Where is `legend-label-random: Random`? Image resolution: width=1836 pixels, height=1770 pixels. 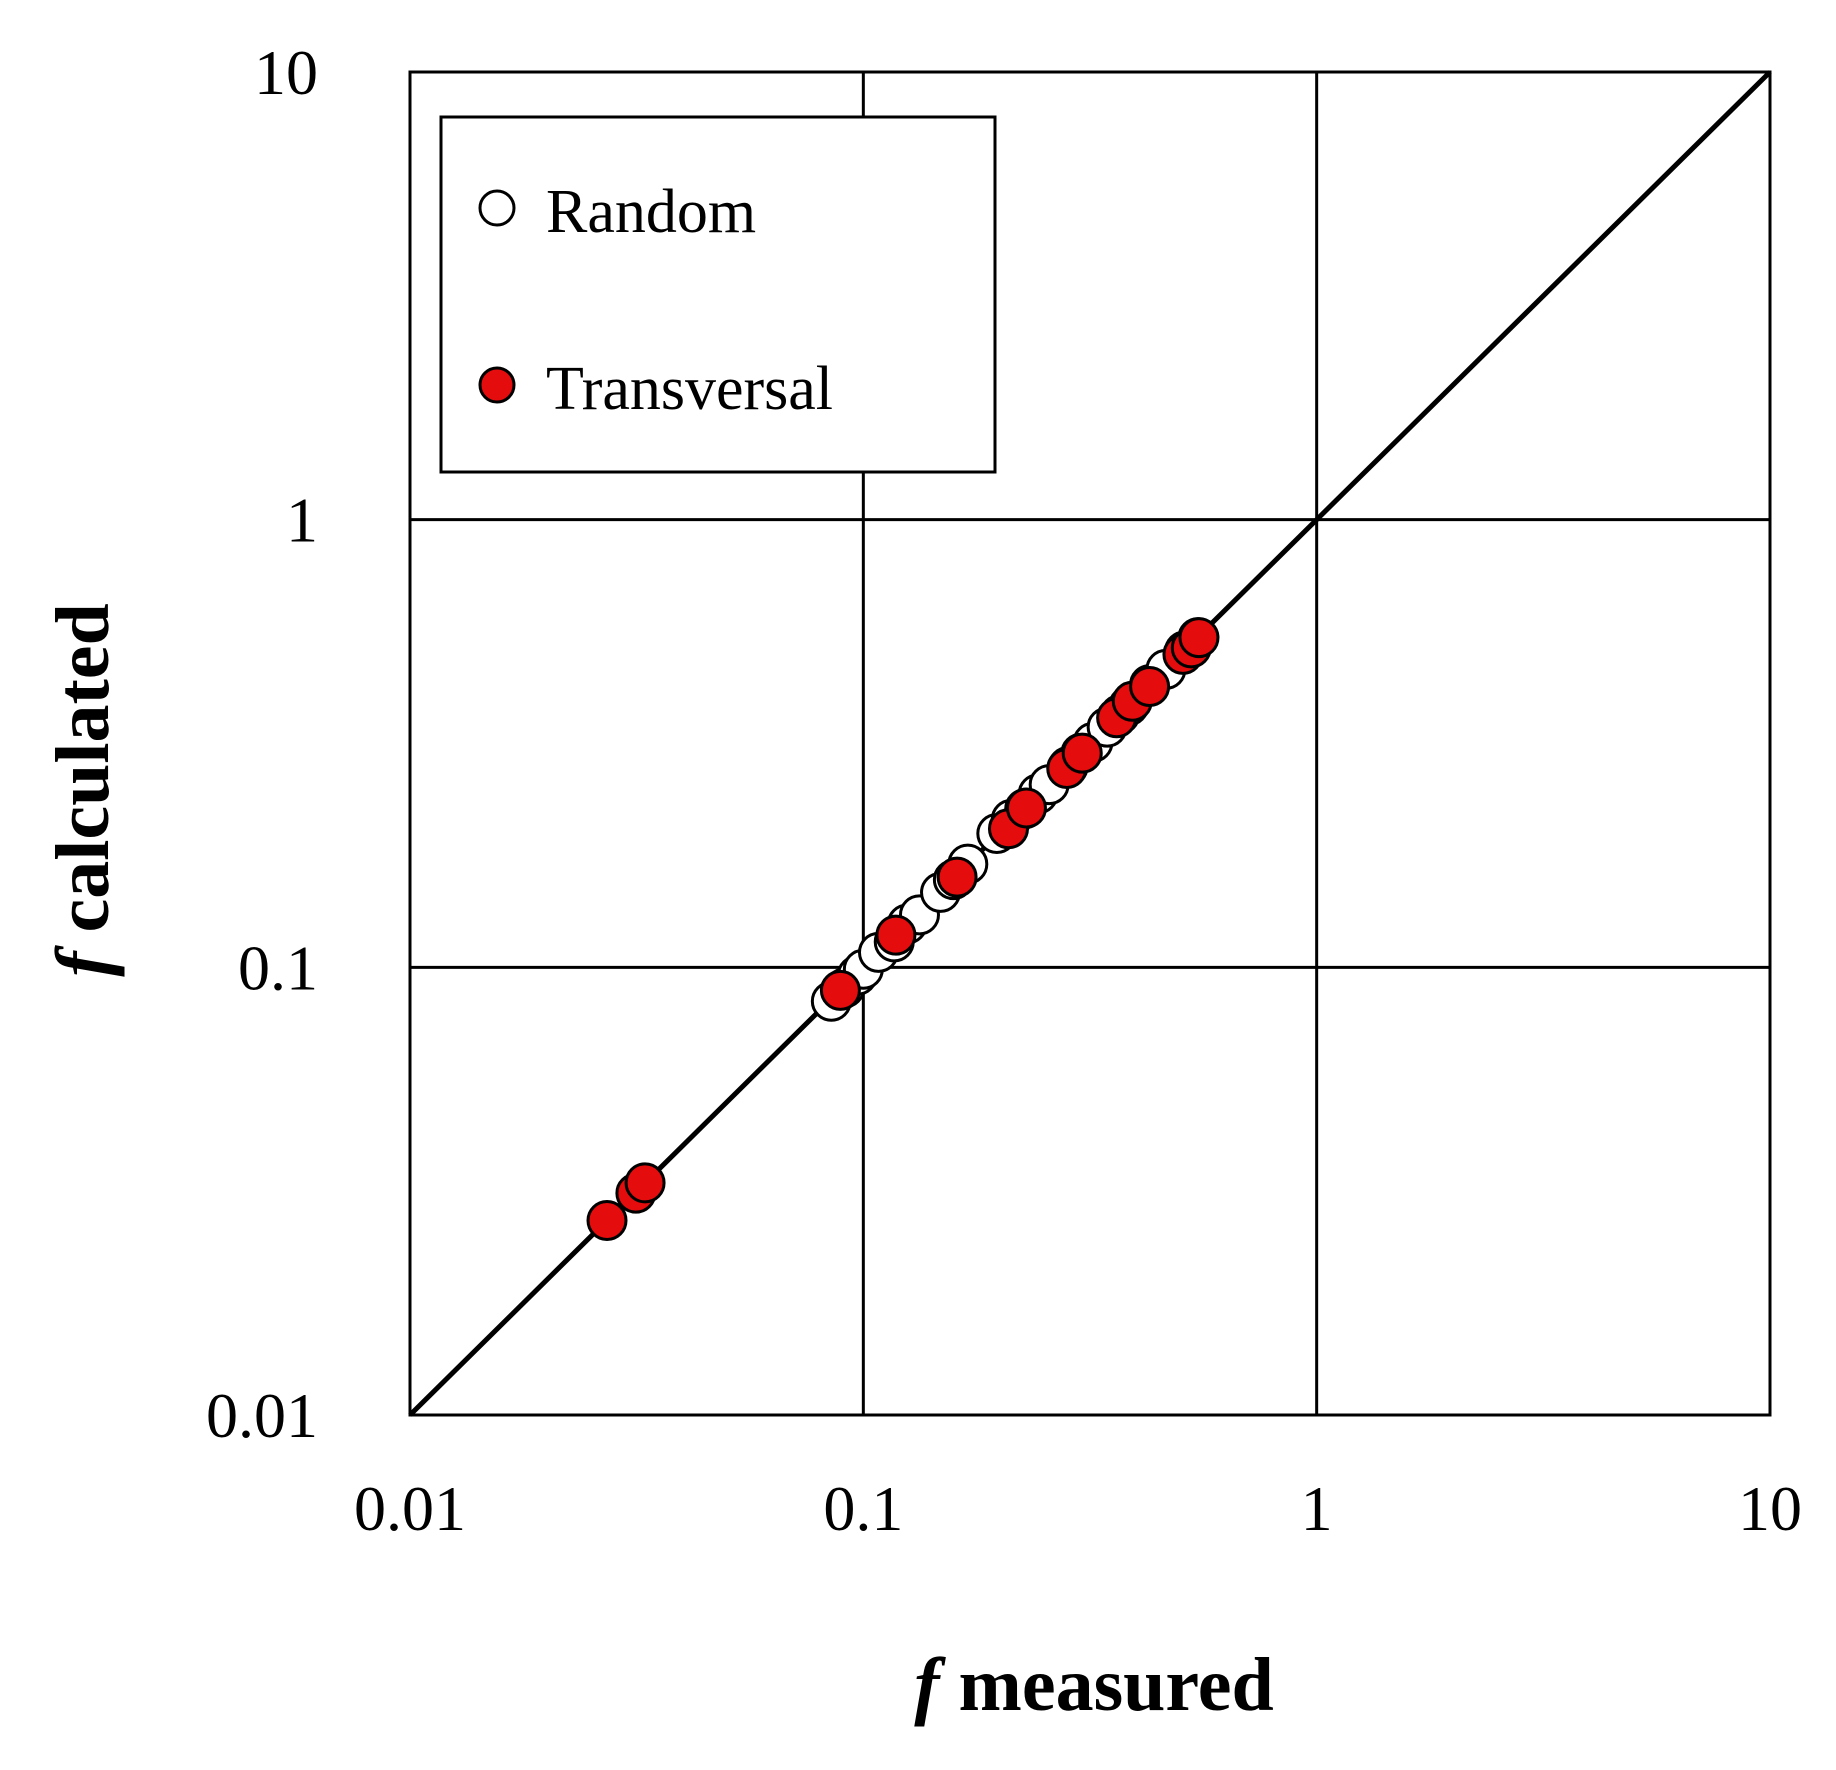
legend-label-random: Random is located at coordinates (651, 212).